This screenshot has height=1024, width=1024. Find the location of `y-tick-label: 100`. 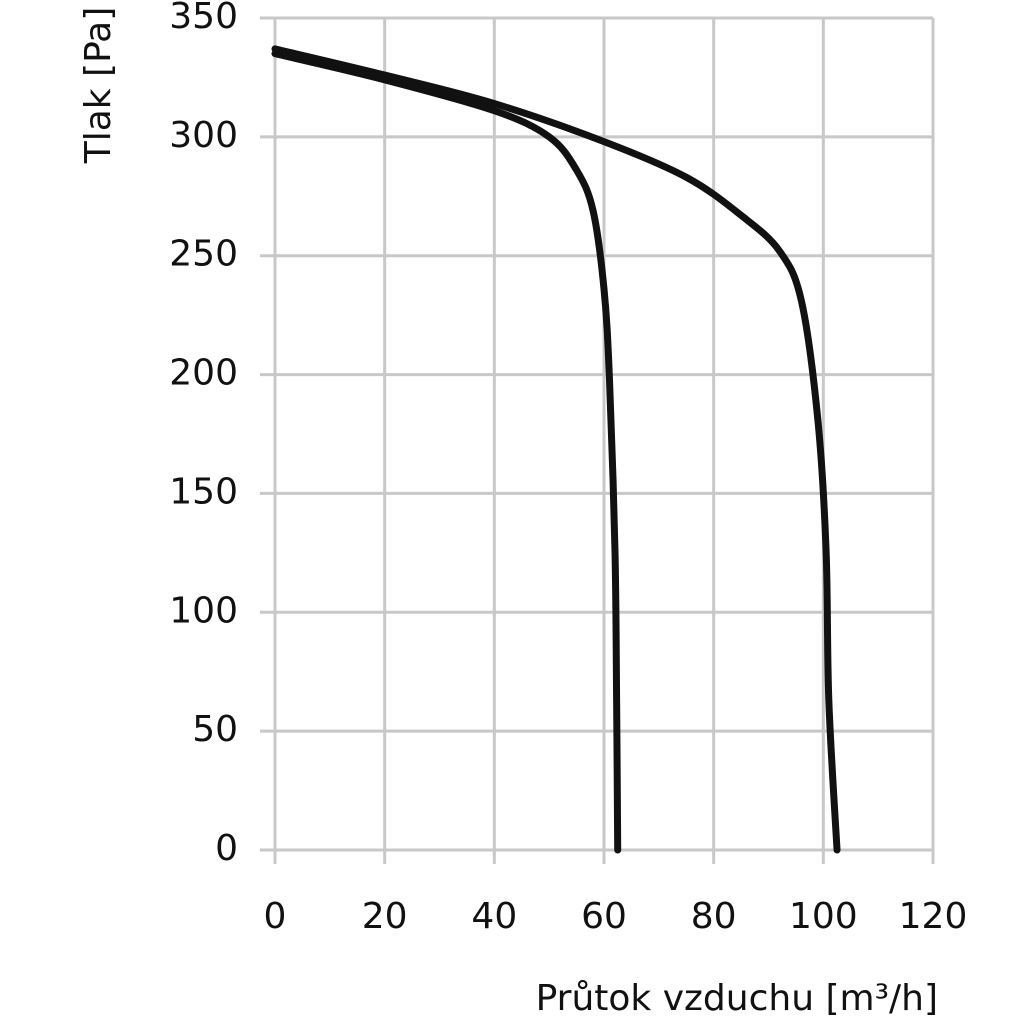

y-tick-label: 100 is located at coordinates (203, 610).